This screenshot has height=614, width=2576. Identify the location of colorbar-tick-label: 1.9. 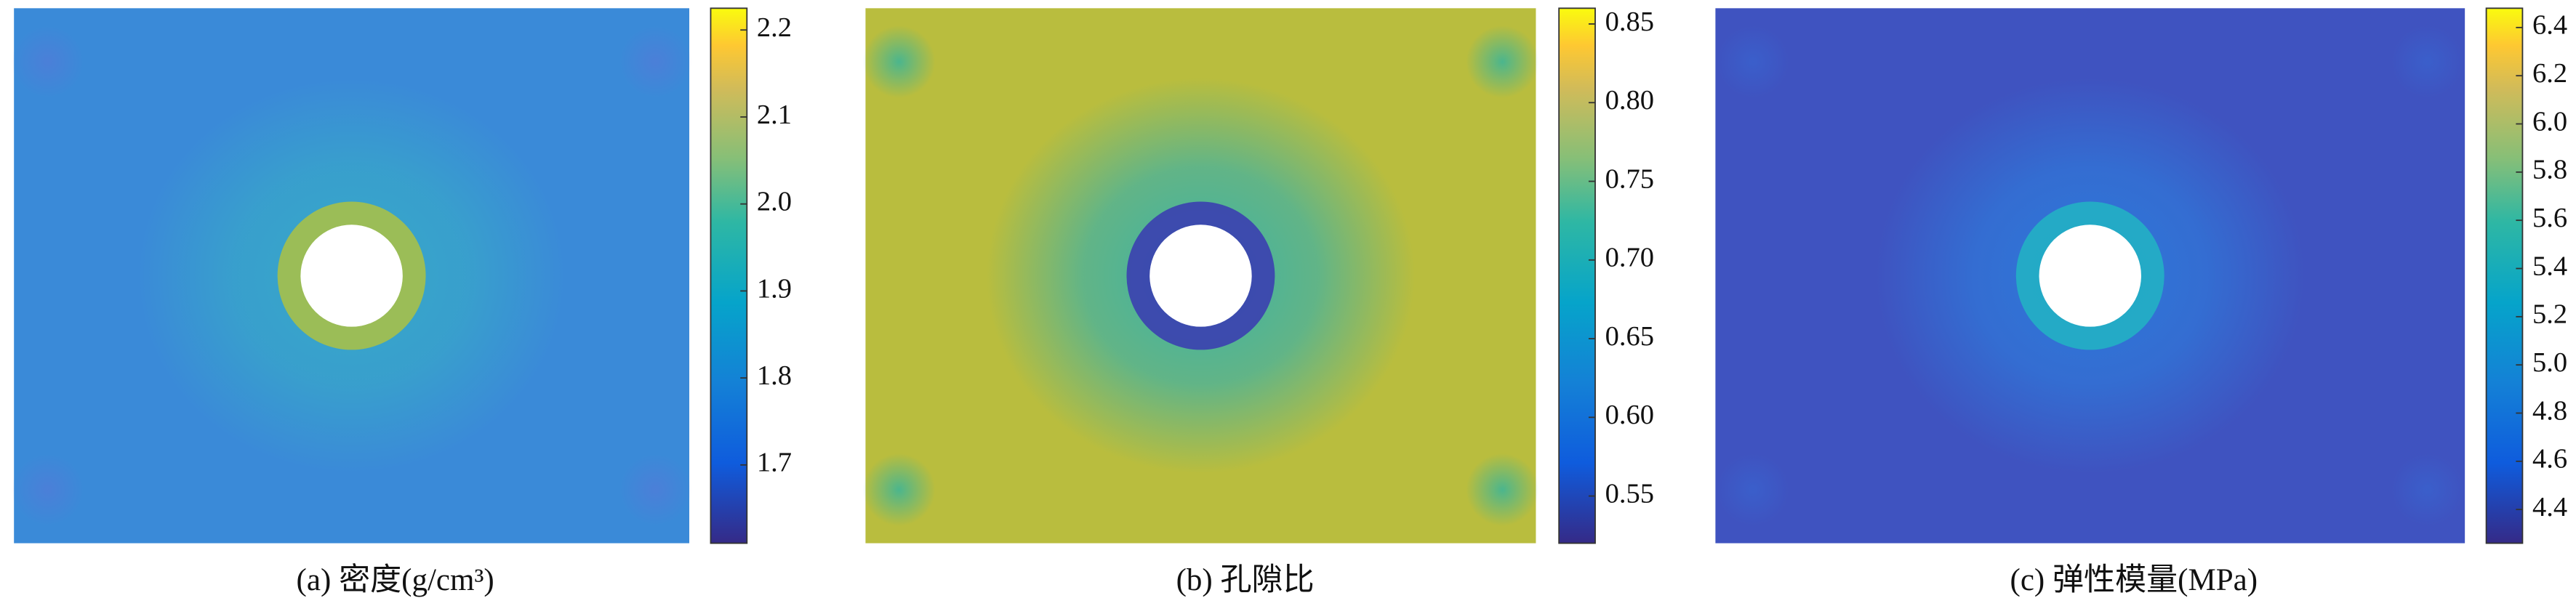
(774, 288).